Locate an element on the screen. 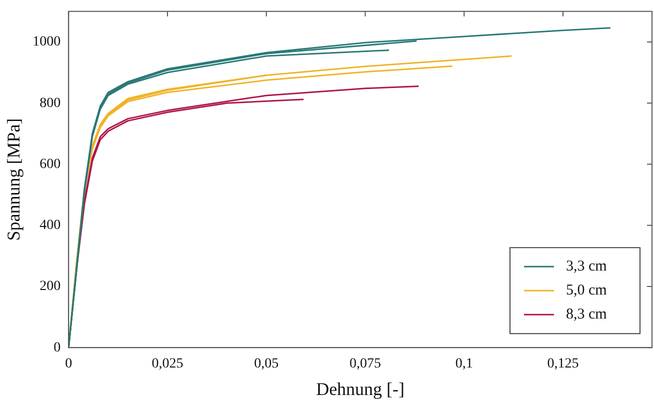  x-tick-label: 0,1 is located at coordinates (464, 364).